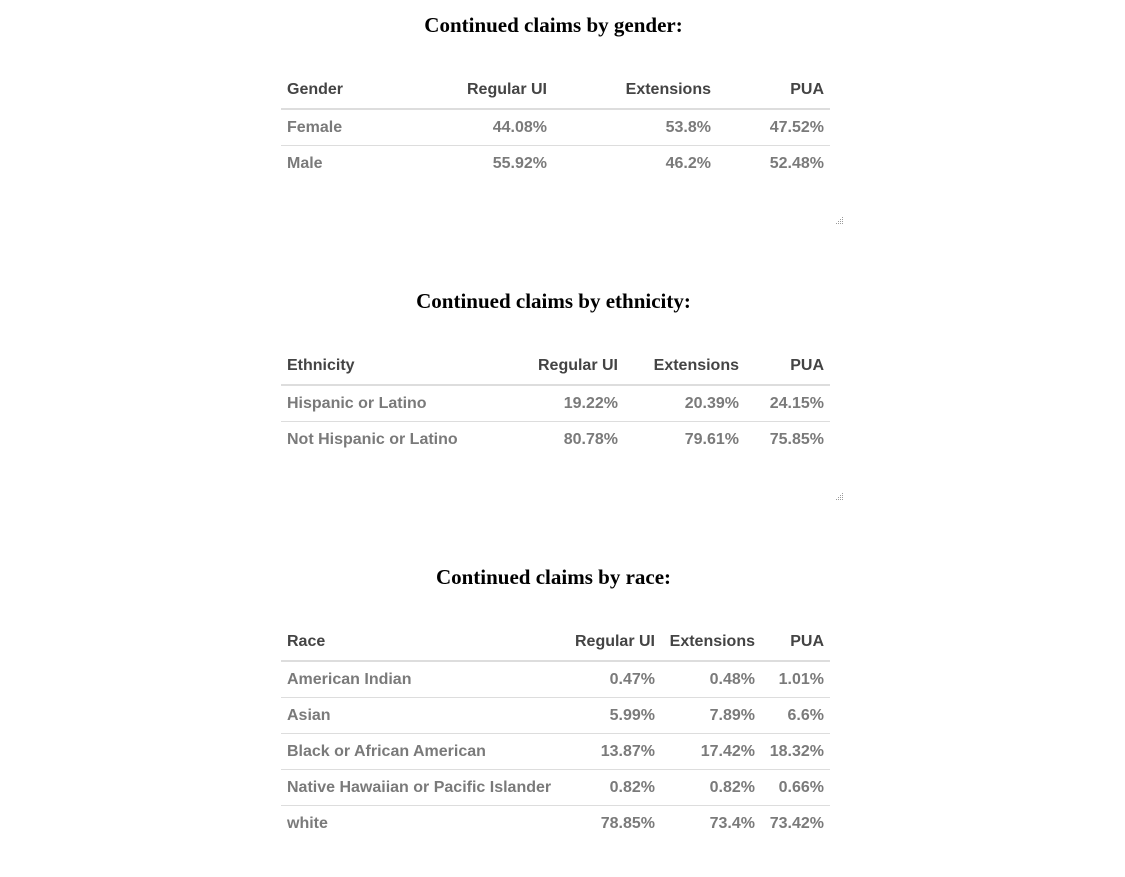  What do you see at coordinates (421, 823) in the screenshot?
I see `row-label: white` at bounding box center [421, 823].